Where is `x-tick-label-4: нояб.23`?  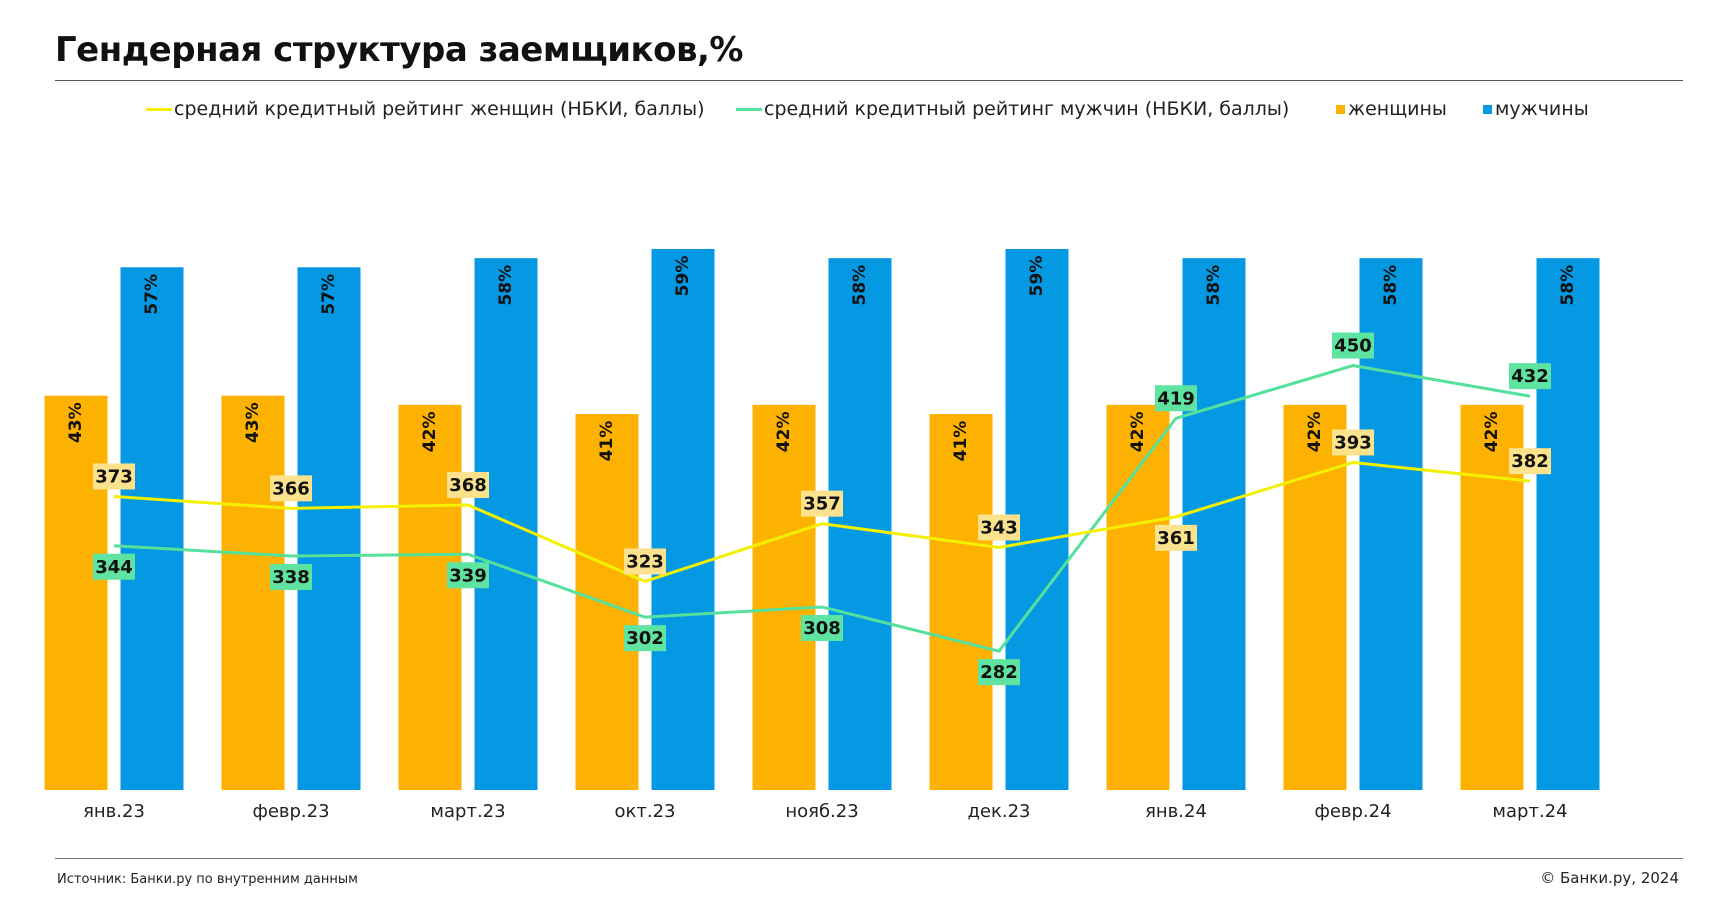
x-tick-label-4: нояб.23 is located at coordinates (821, 811).